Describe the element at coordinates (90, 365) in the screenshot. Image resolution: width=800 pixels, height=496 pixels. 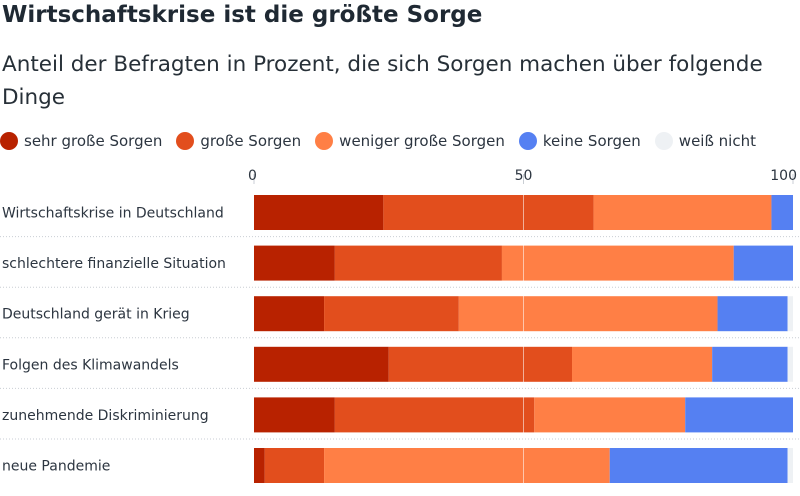
I see `category-label: Folgen des Klimawandels` at that location.